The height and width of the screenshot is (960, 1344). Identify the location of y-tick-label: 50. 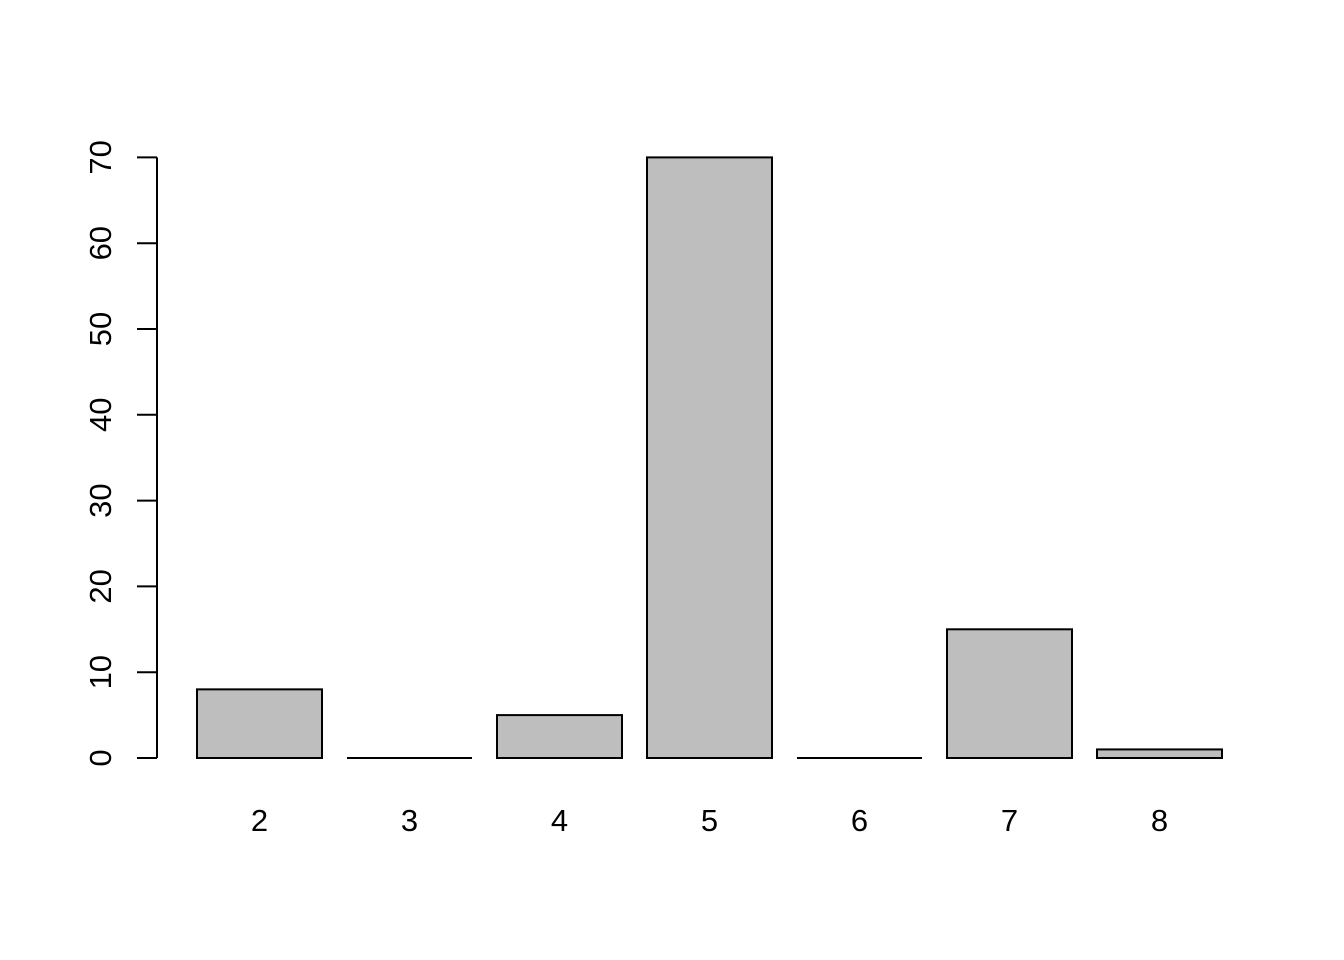
(100, 329).